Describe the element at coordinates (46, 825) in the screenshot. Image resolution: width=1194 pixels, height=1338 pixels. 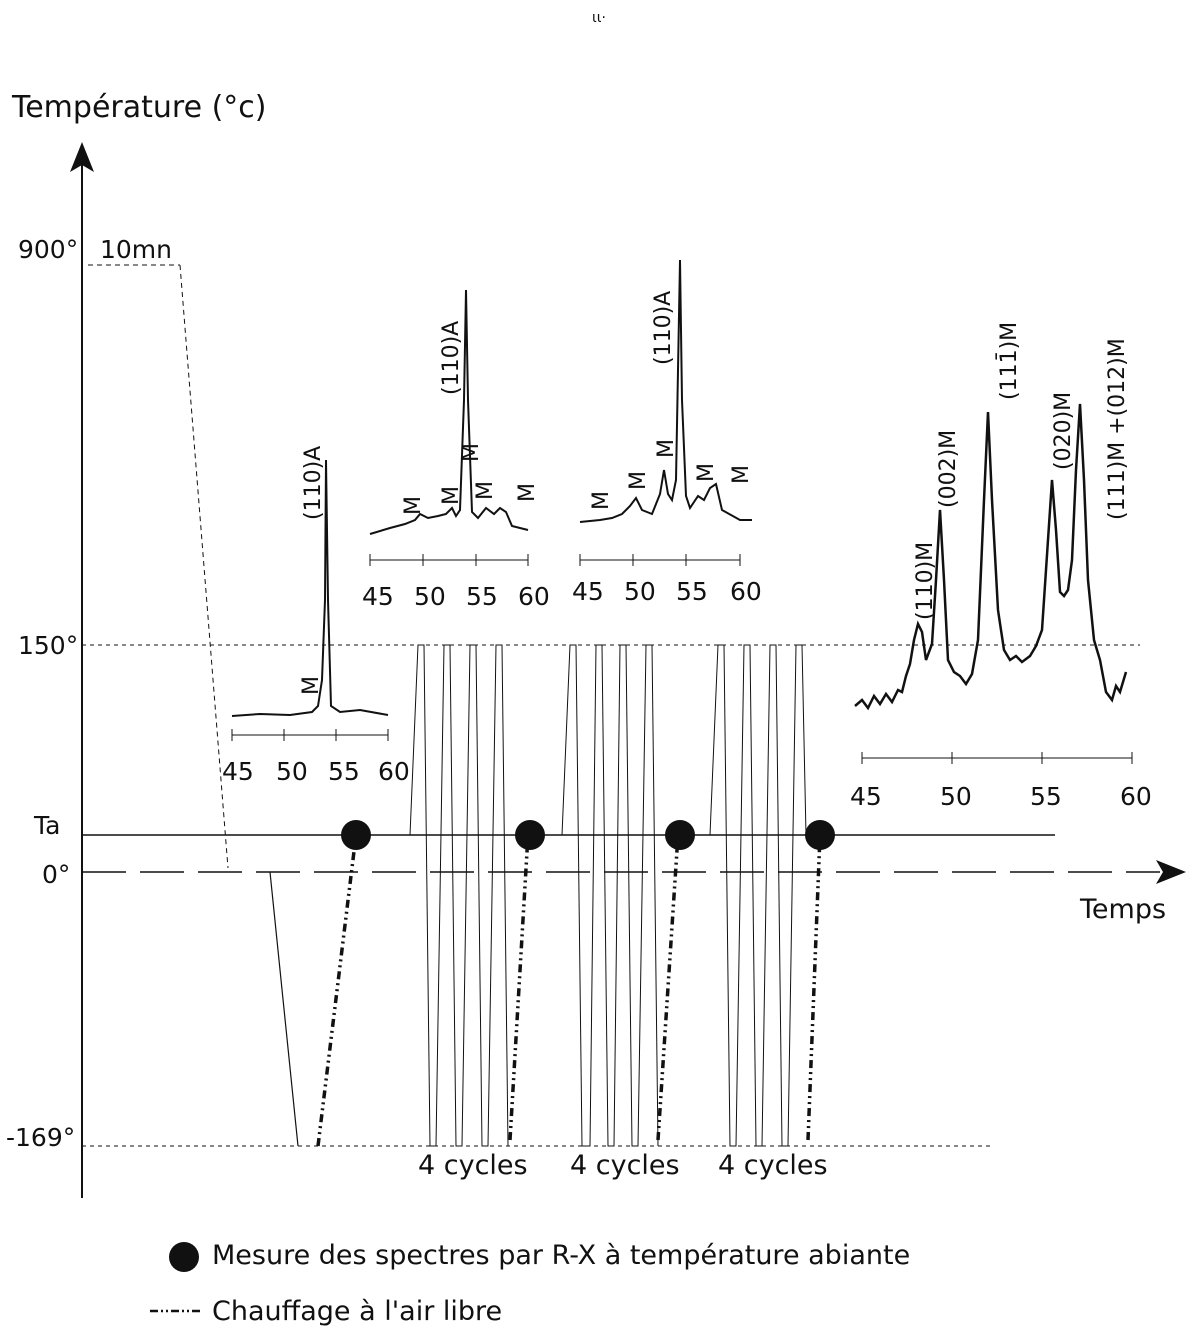
I see `y-tick-ta: Ta` at that location.